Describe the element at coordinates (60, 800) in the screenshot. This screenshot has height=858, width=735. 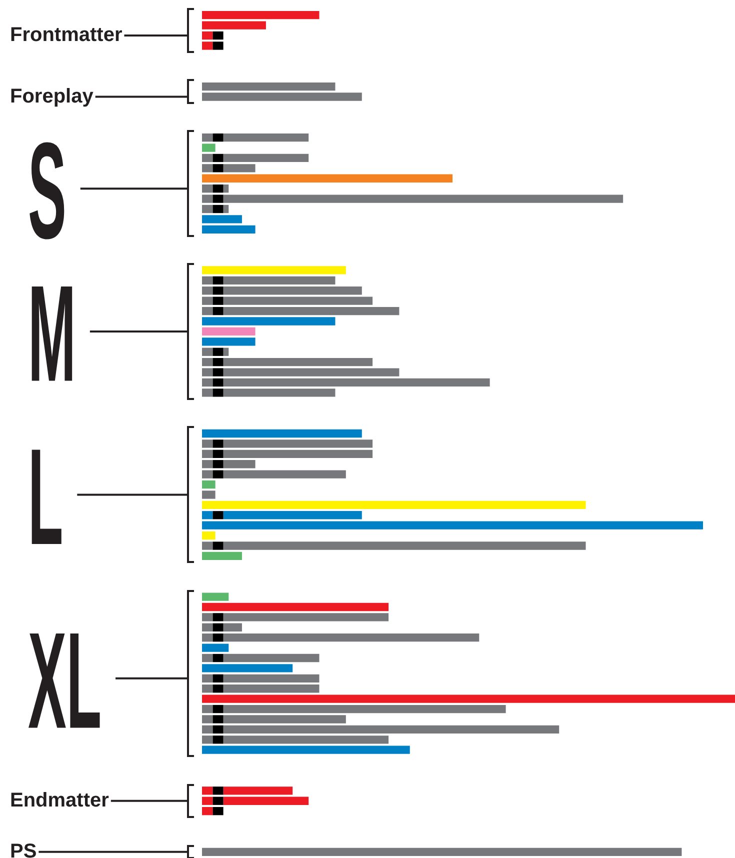
I see `y-tick-label: Endmatter` at that location.